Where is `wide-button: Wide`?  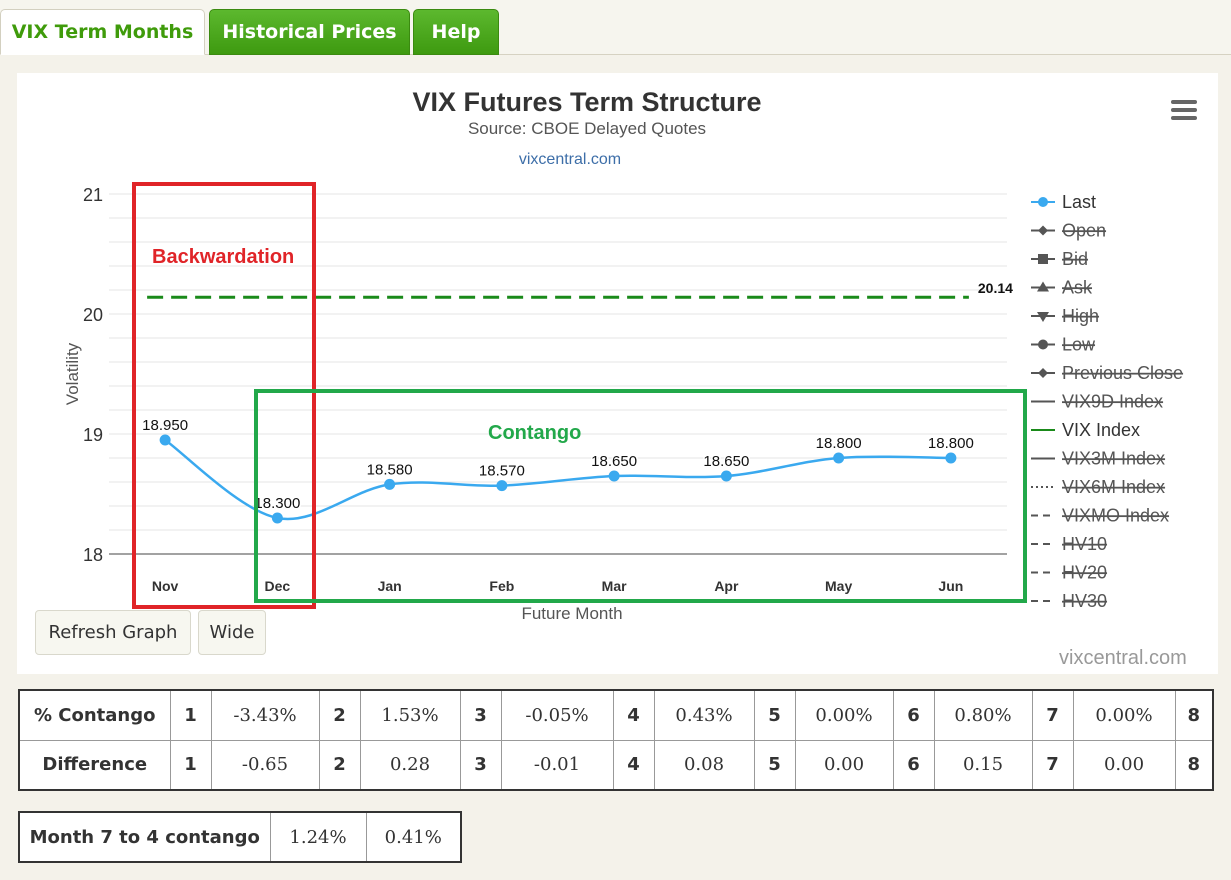
wide-button: Wide is located at coordinates (232, 632).